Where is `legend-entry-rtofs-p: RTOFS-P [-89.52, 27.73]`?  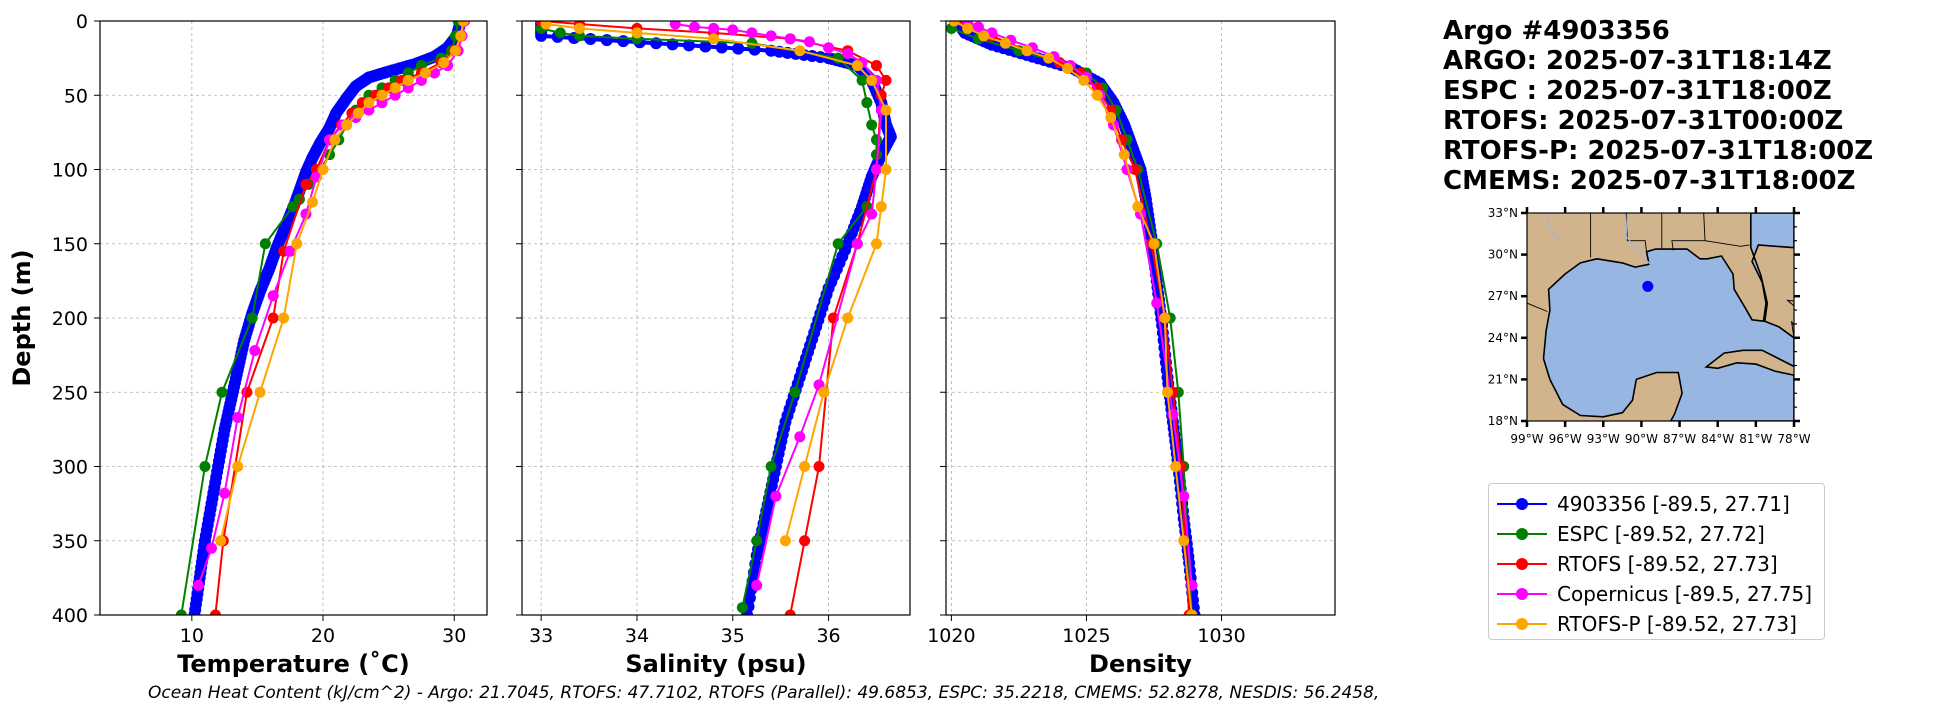 legend-entry-rtofs-p: RTOFS-P [-89.52, 27.73] is located at coordinates (1656, 624).